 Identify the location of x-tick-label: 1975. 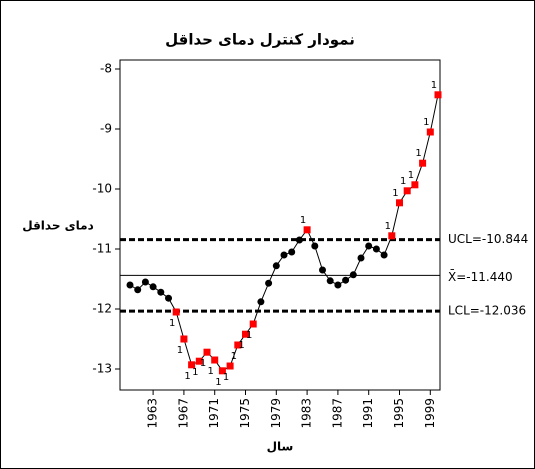
(245, 413).